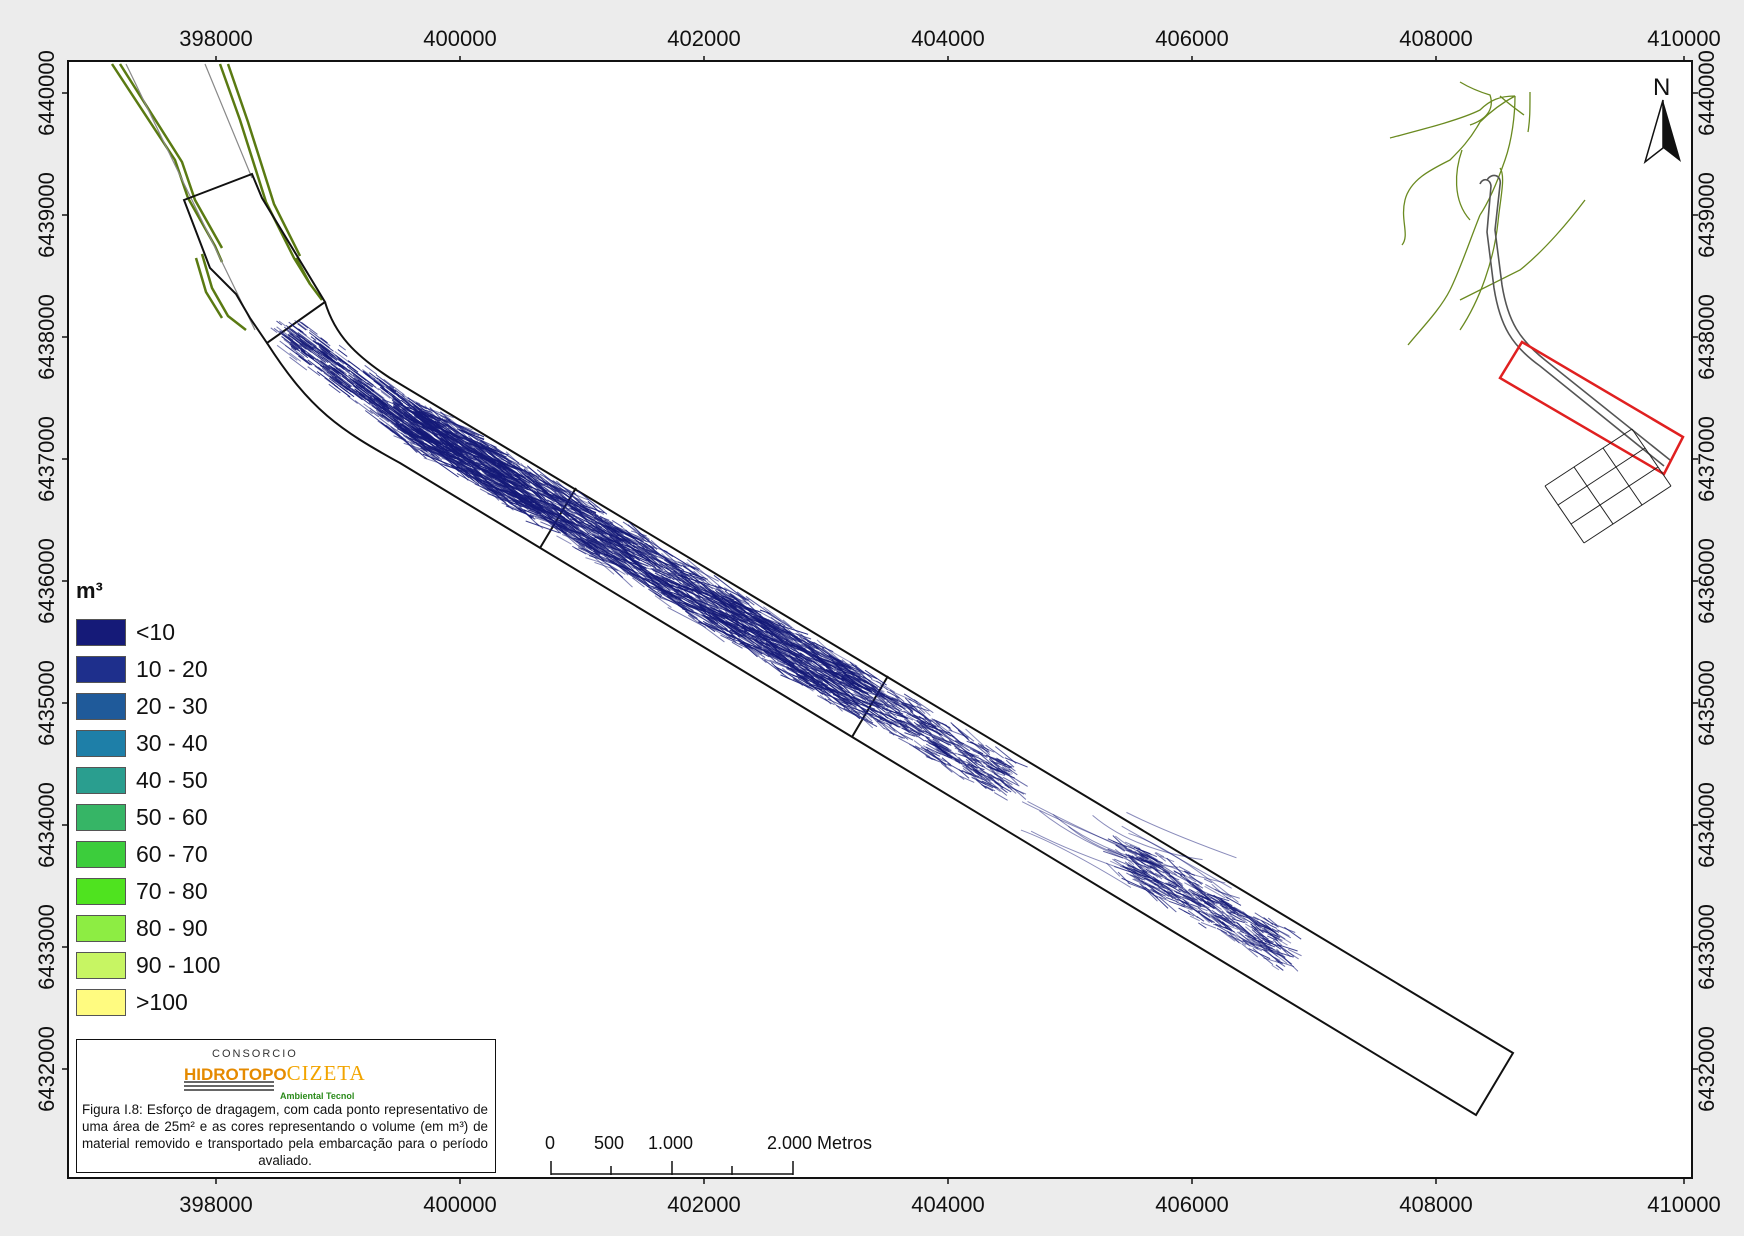 The height and width of the screenshot is (1236, 1744). I want to click on y-tick-left-6435000: 6435000, so click(46, 703).